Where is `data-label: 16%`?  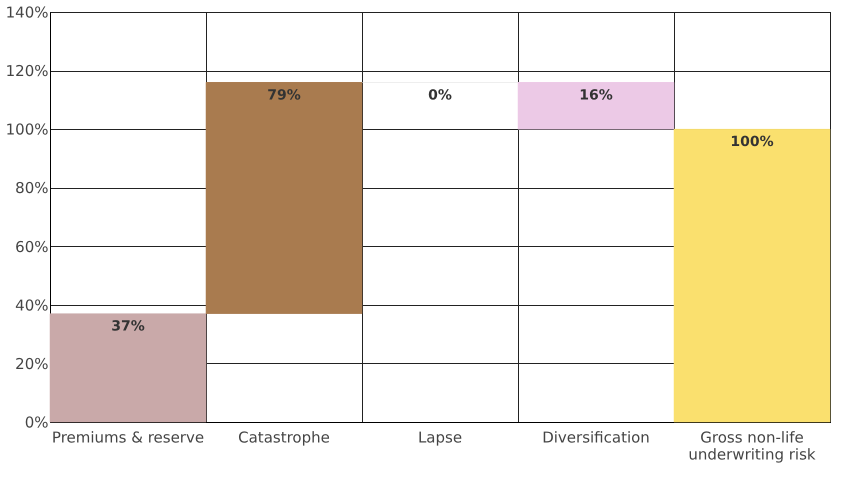
data-label: 16% is located at coordinates (596, 95).